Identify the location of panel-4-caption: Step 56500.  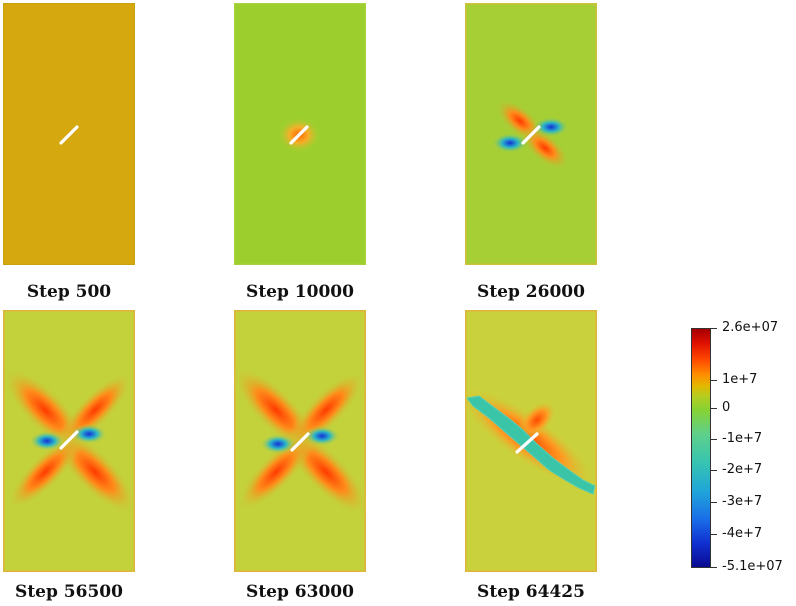
(69, 592).